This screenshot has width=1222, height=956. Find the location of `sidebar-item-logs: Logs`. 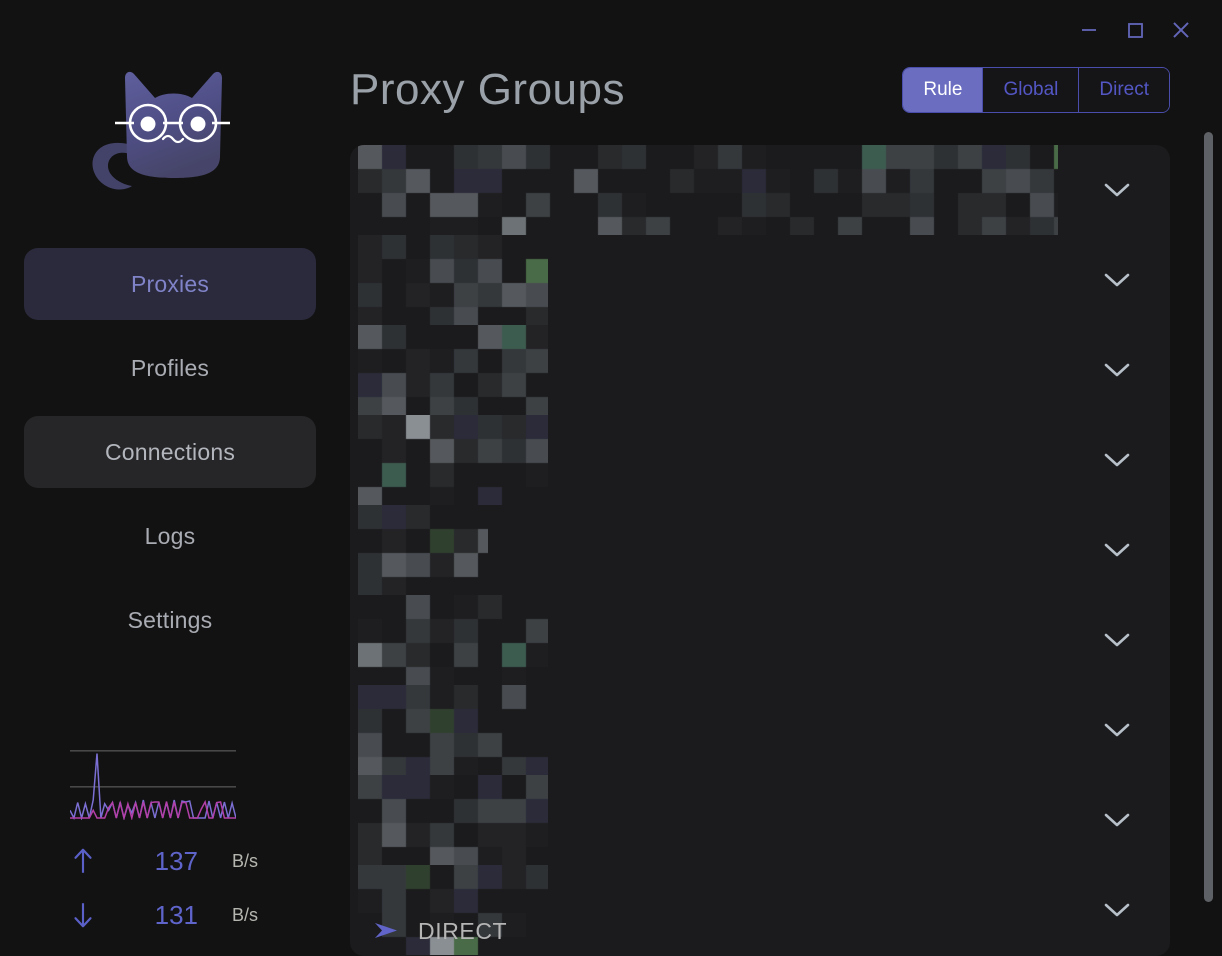

sidebar-item-logs: Logs is located at coordinates (170, 536).